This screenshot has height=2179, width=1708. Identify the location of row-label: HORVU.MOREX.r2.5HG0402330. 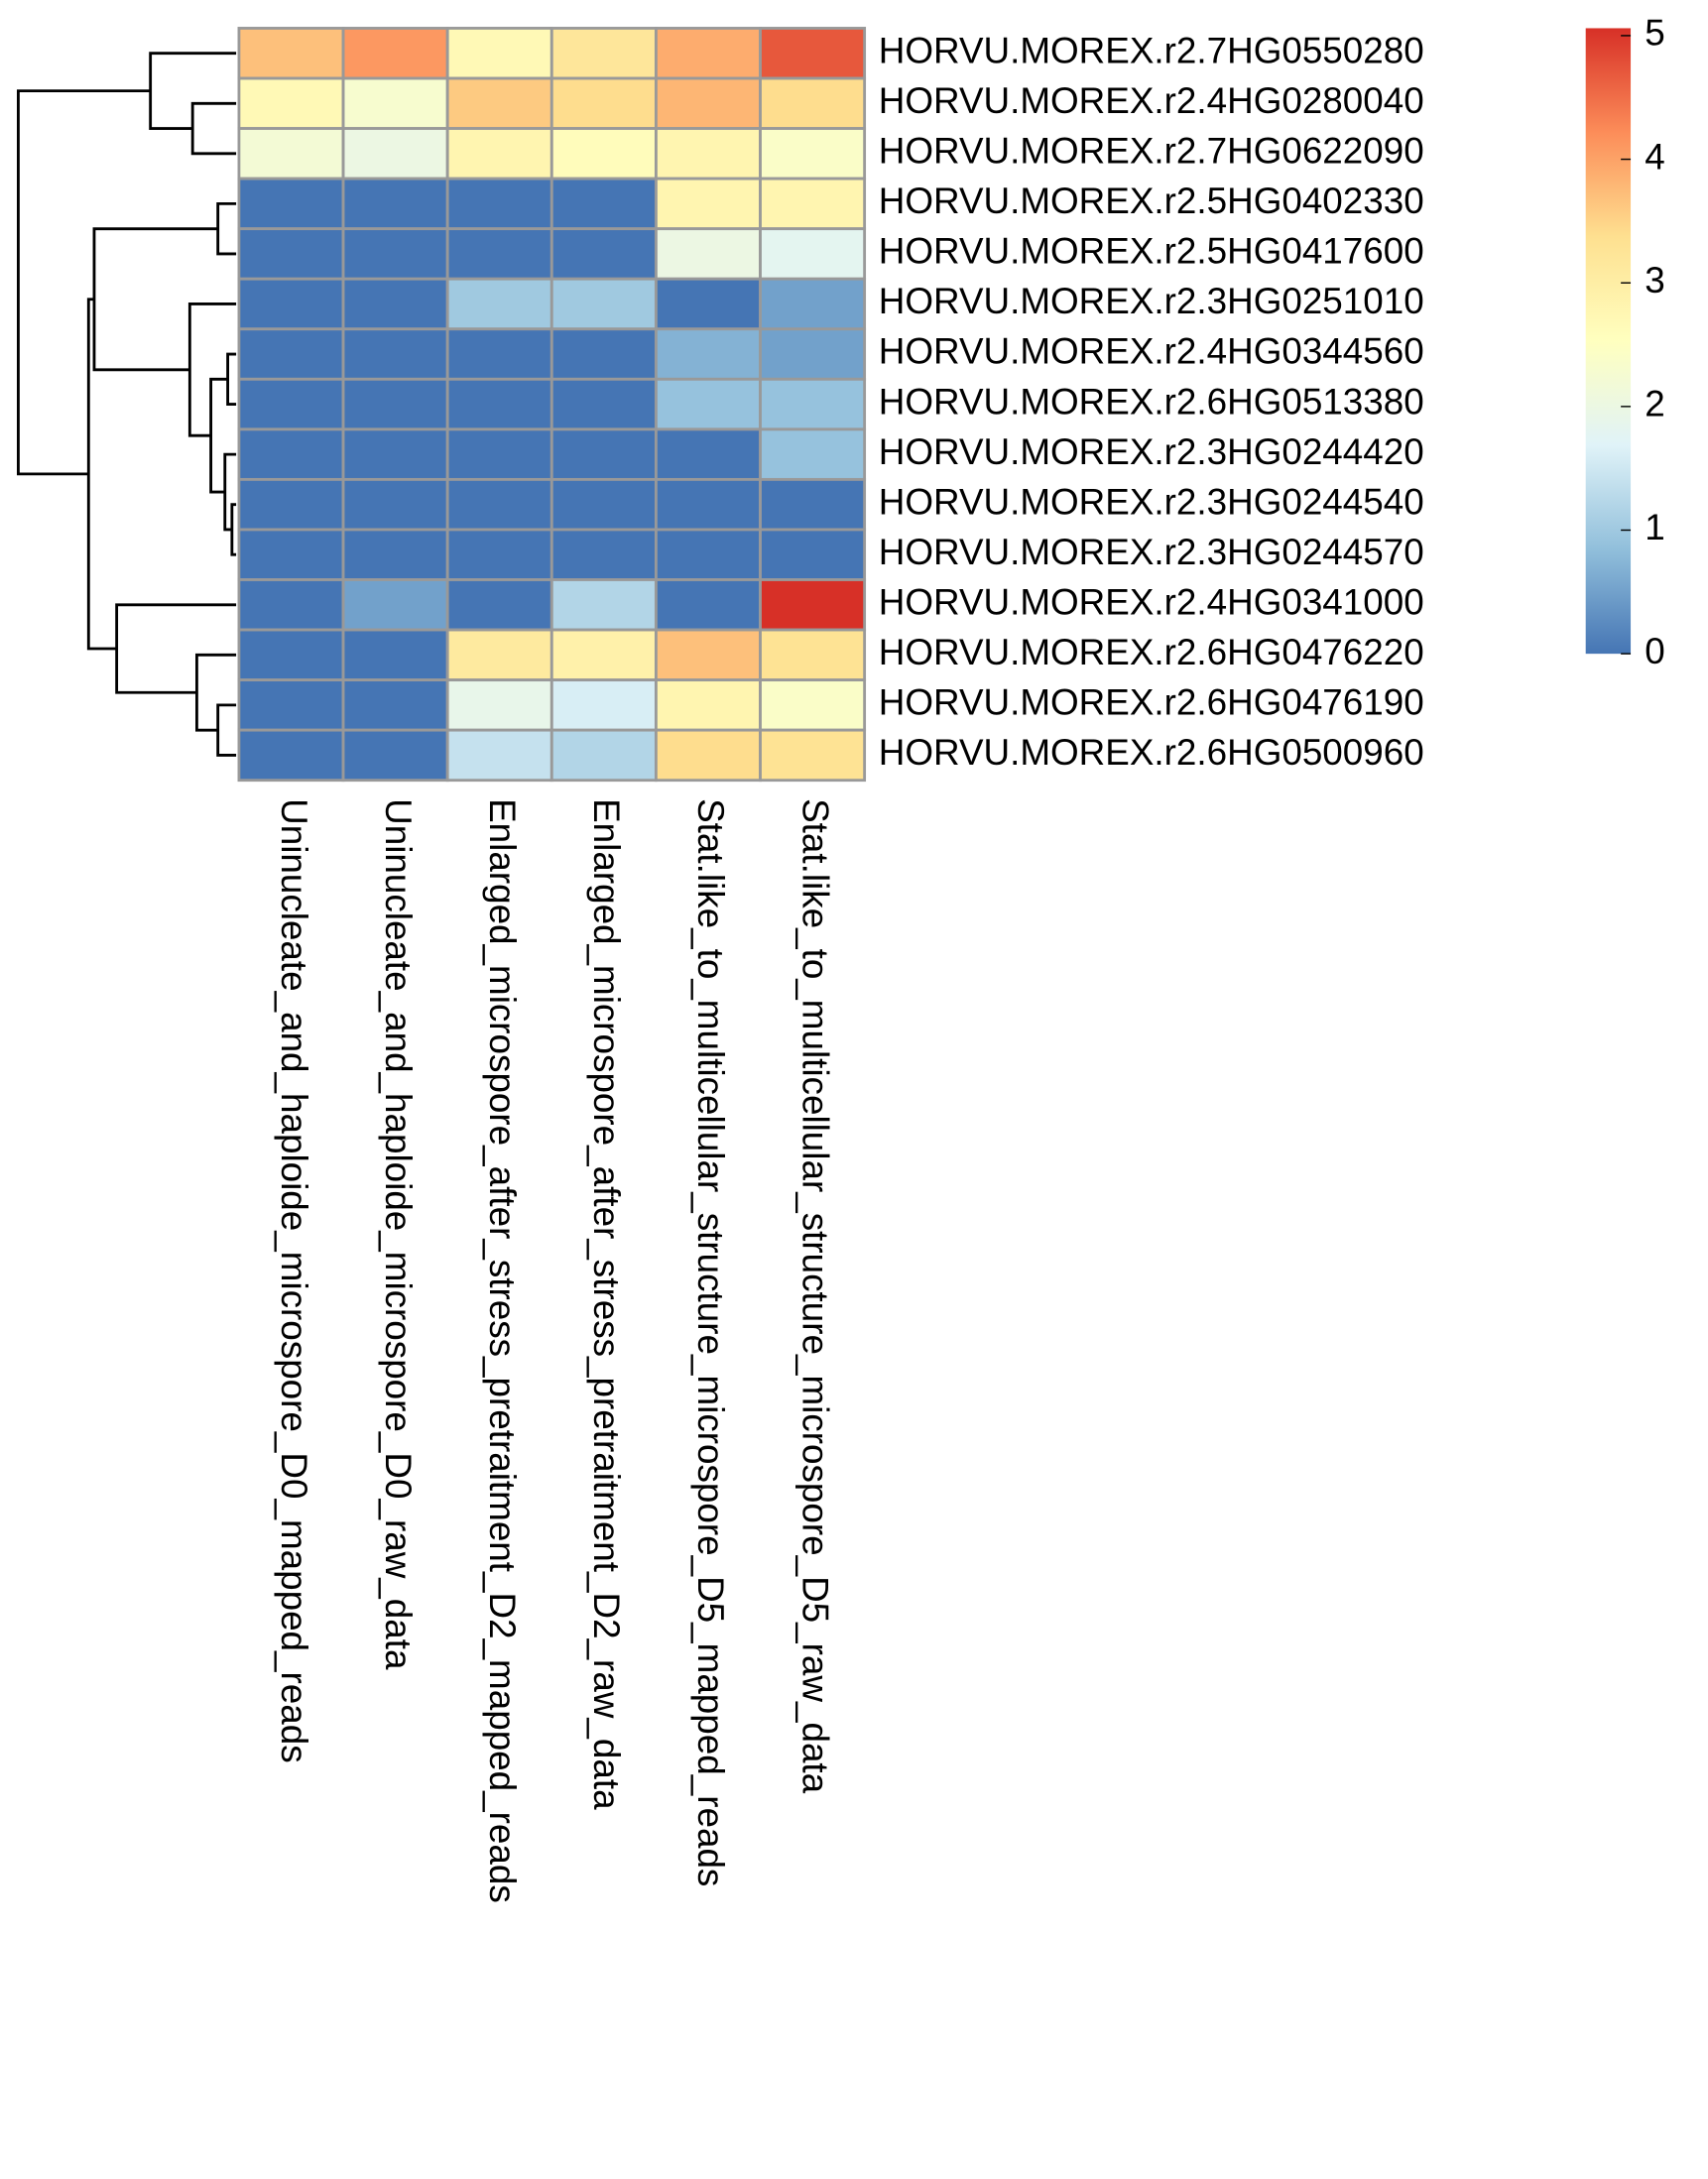
(1151, 201).